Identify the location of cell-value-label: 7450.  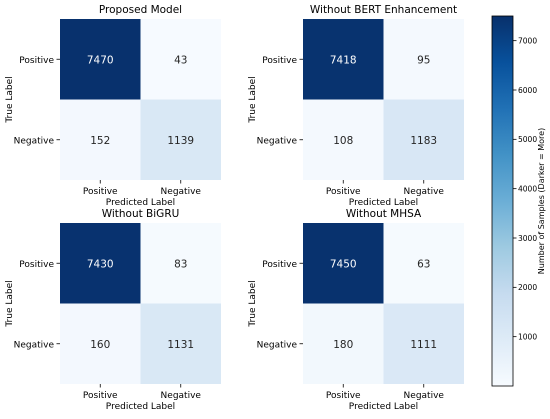
(343, 264).